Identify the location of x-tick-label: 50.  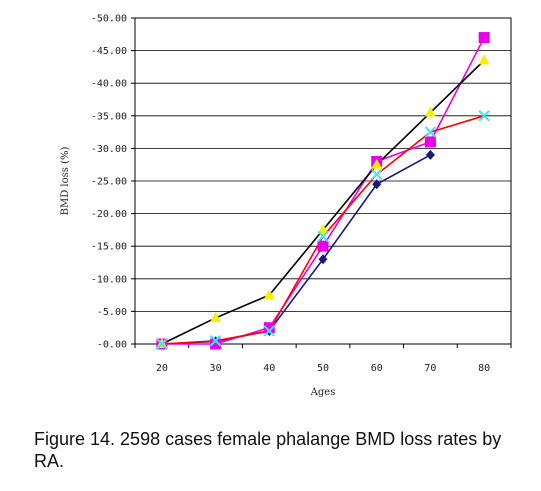
(323, 368).